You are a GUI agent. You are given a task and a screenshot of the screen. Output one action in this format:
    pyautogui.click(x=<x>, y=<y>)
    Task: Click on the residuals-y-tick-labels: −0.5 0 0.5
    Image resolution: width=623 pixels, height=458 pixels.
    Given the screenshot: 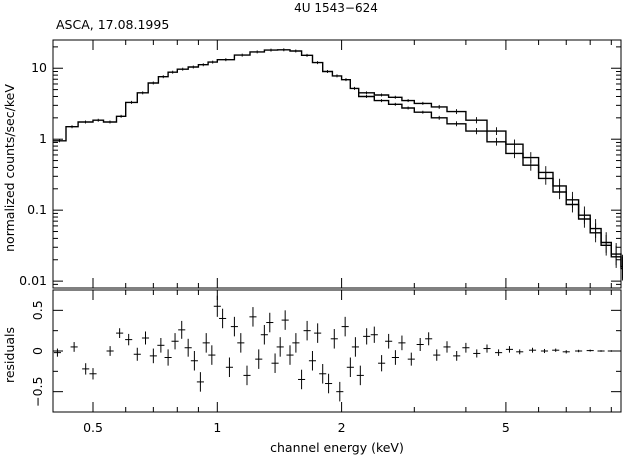 What is the action you would take?
    pyautogui.click(x=37, y=353)
    